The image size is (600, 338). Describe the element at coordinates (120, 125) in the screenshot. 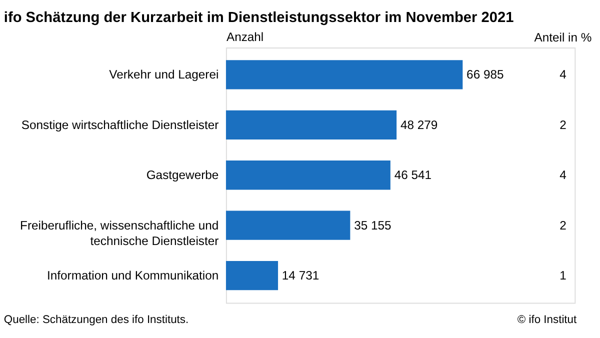

I see `y-tick-label: Sonstige wirtschaftliche Dienstleister` at that location.